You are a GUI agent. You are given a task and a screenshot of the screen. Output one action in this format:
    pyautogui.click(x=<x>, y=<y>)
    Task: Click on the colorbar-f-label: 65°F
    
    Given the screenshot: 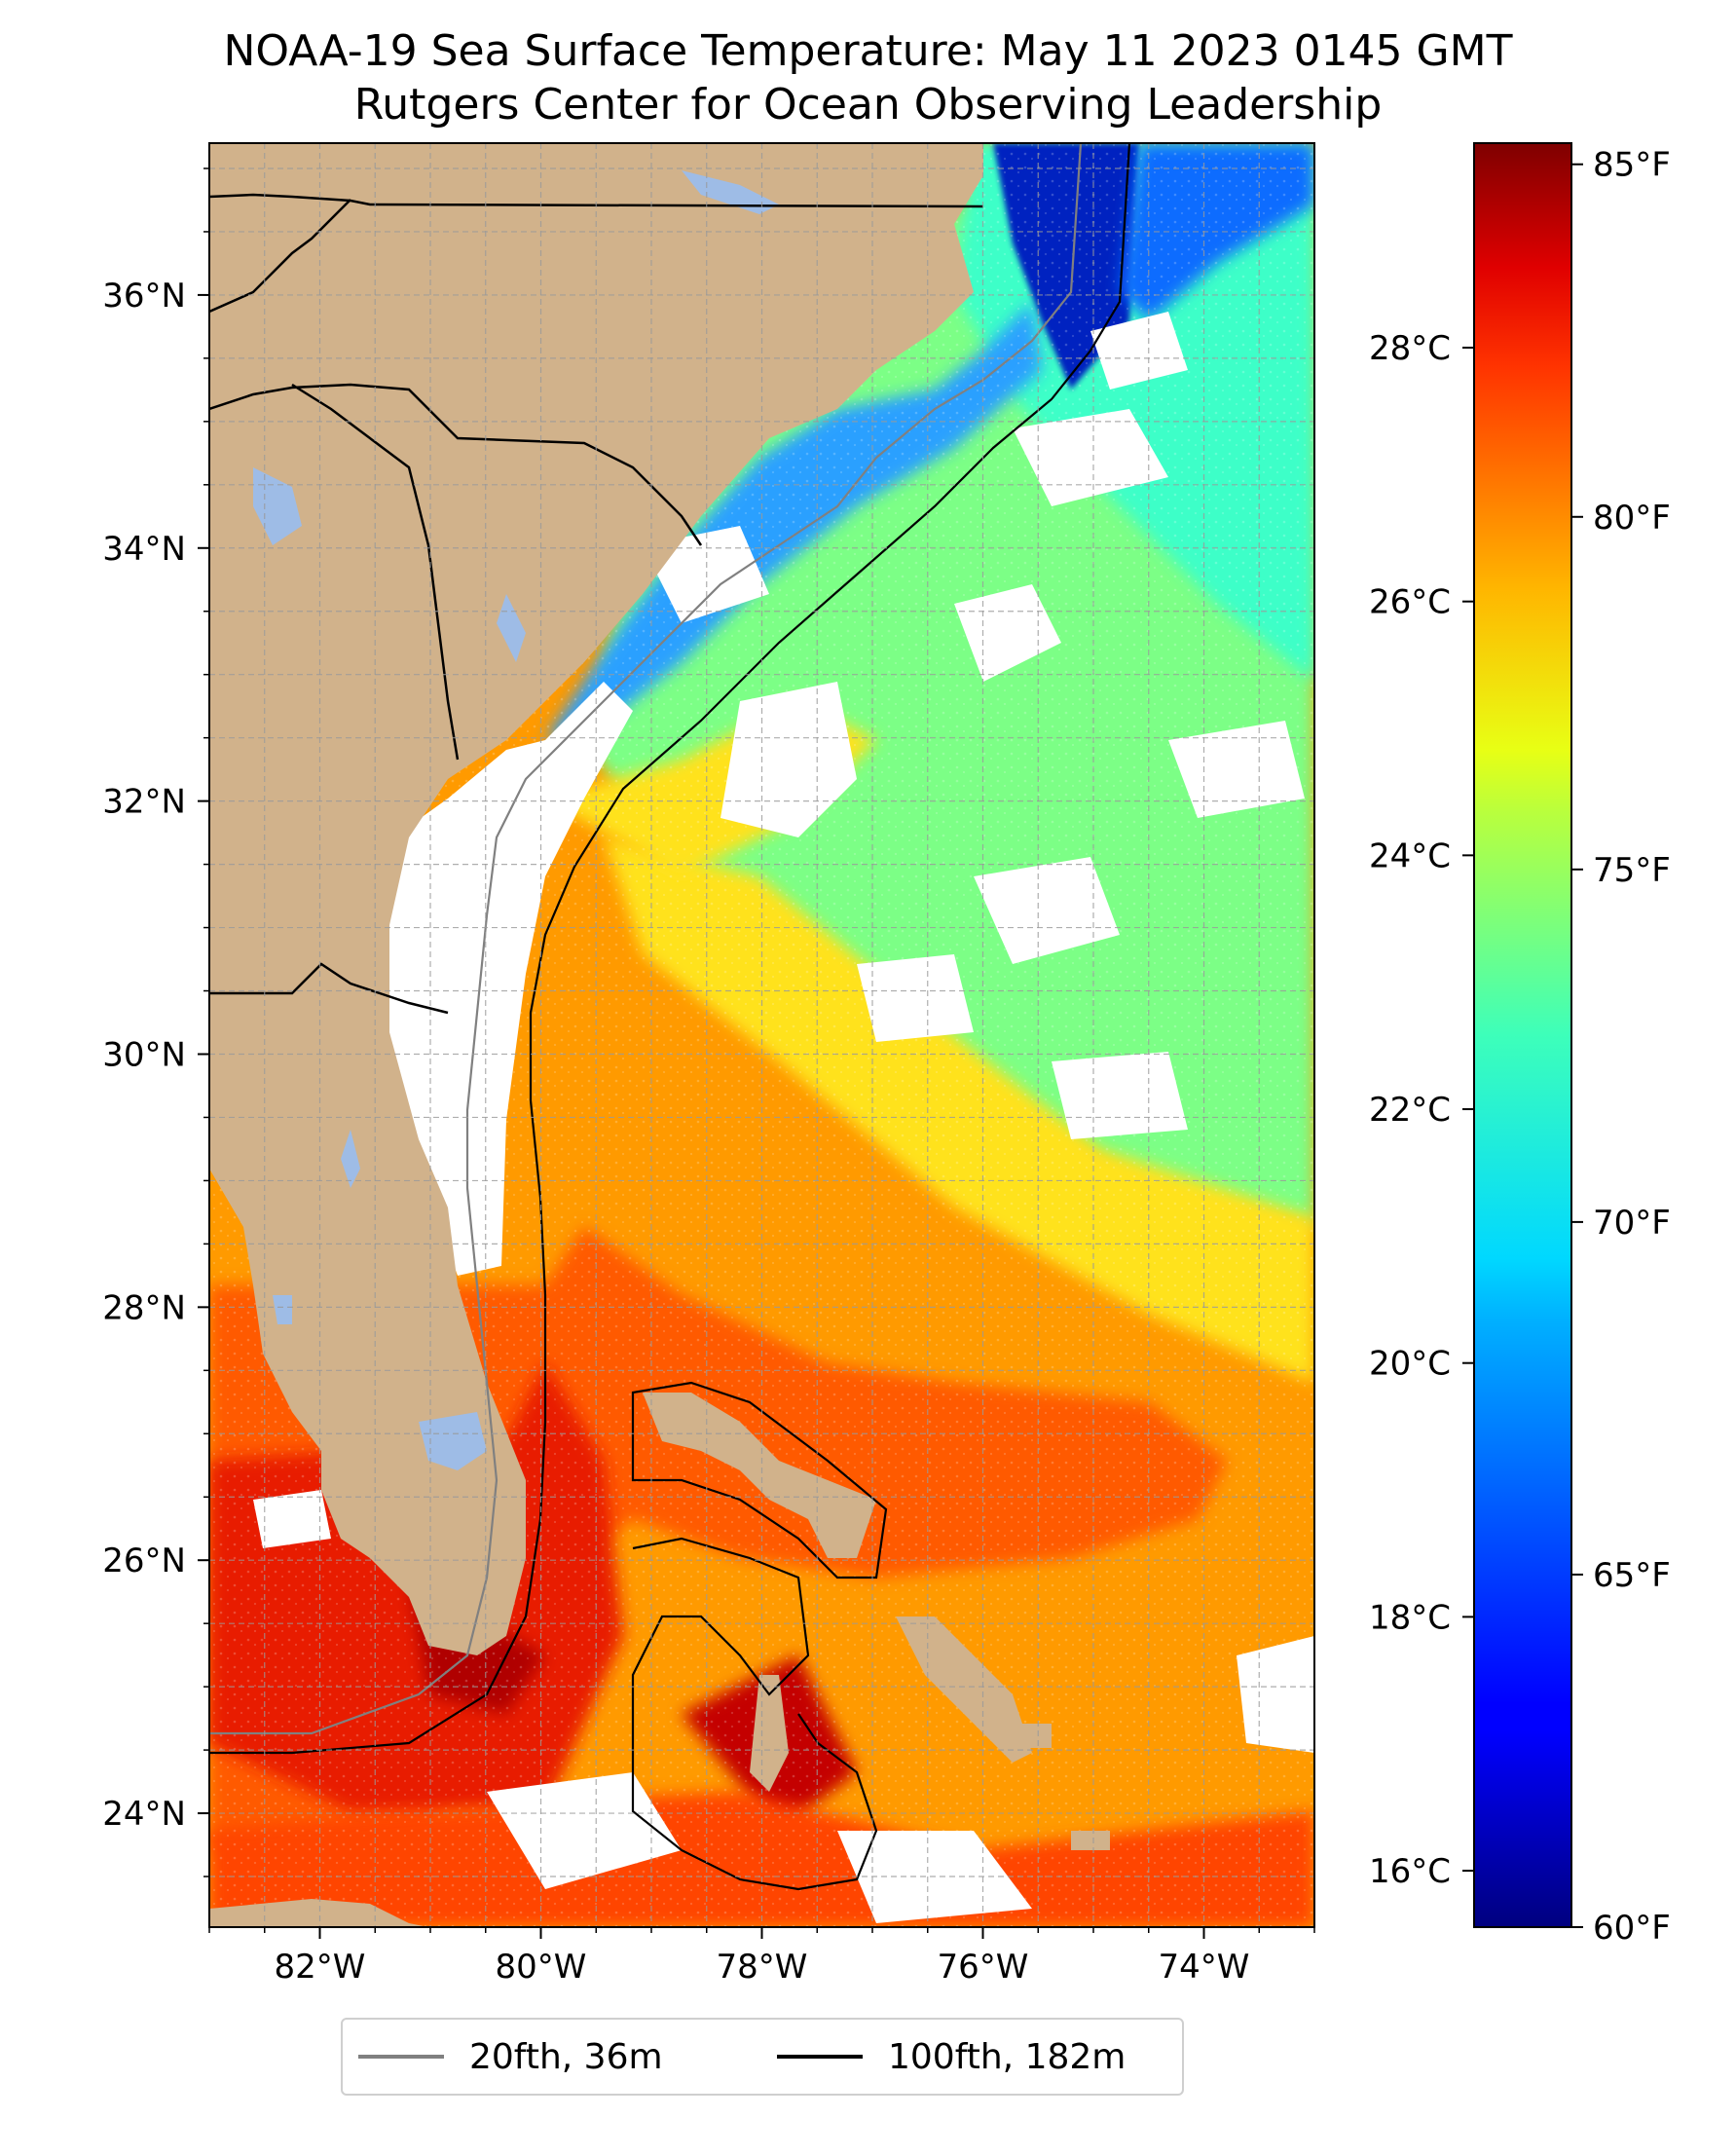 What is the action you would take?
    pyautogui.click(x=1632, y=1575)
    